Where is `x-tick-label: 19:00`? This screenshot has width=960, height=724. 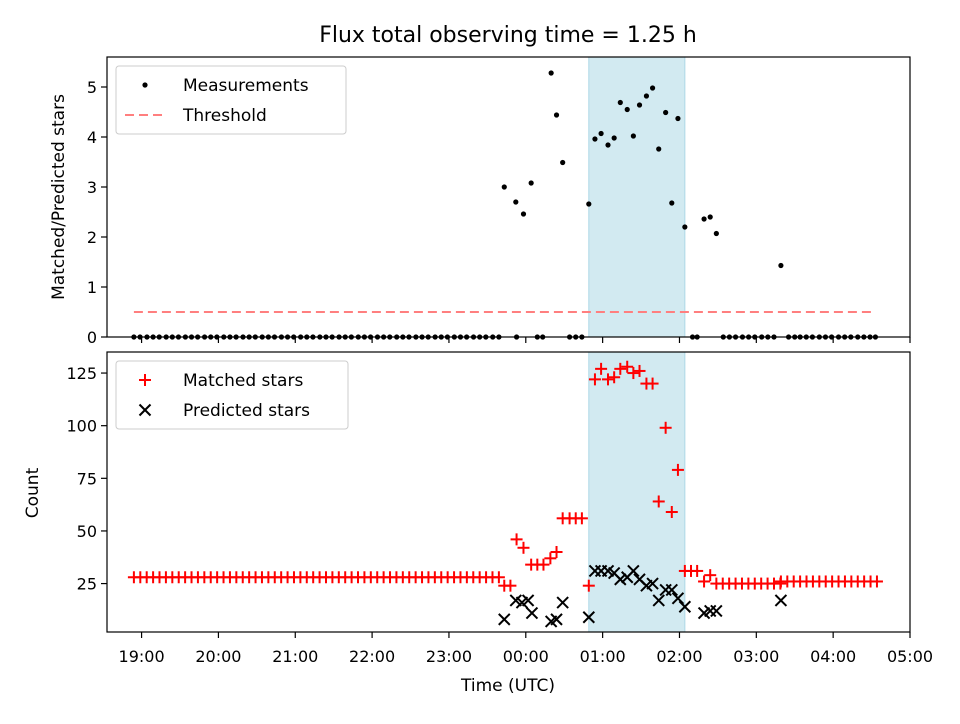
x-tick-label: 19:00 is located at coordinates (142, 656).